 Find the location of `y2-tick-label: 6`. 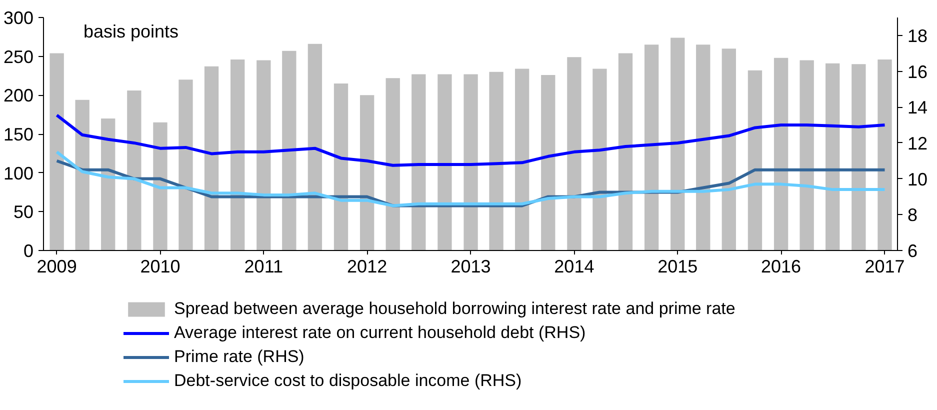

y2-tick-label: 6 is located at coordinates (913, 251).